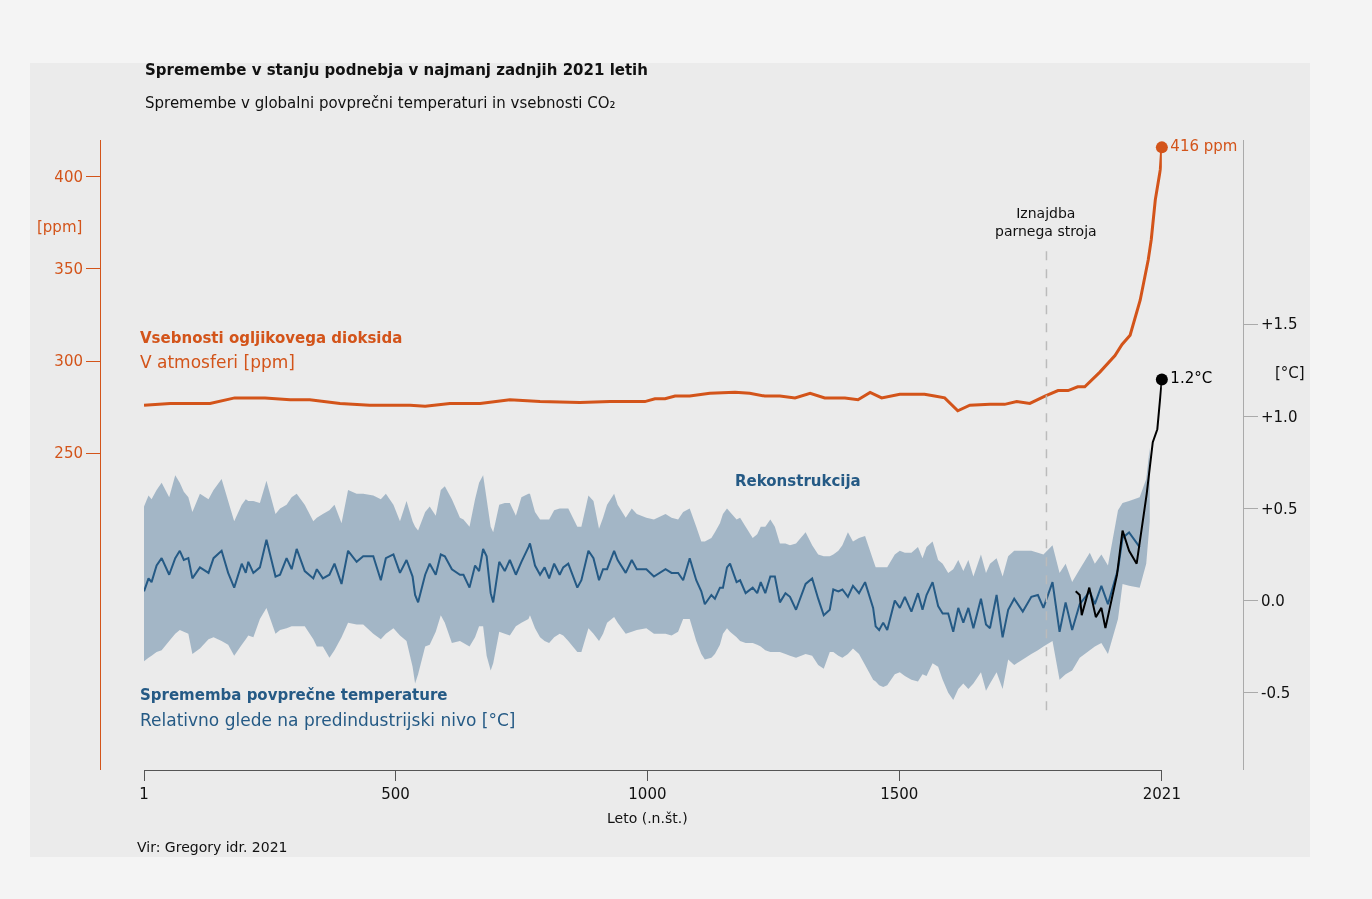 This screenshot has height=899, width=1372. Describe the element at coordinates (271, 338) in the screenshot. I see `annotation: Vsebnosti ogljikovega dioksida` at that location.